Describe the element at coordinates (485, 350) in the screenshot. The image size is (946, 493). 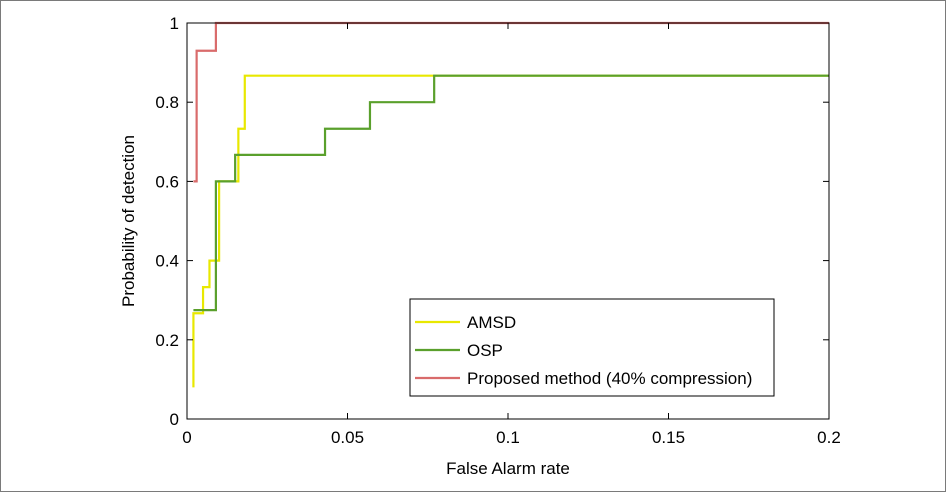
I see `legend-label: OSP` at that location.